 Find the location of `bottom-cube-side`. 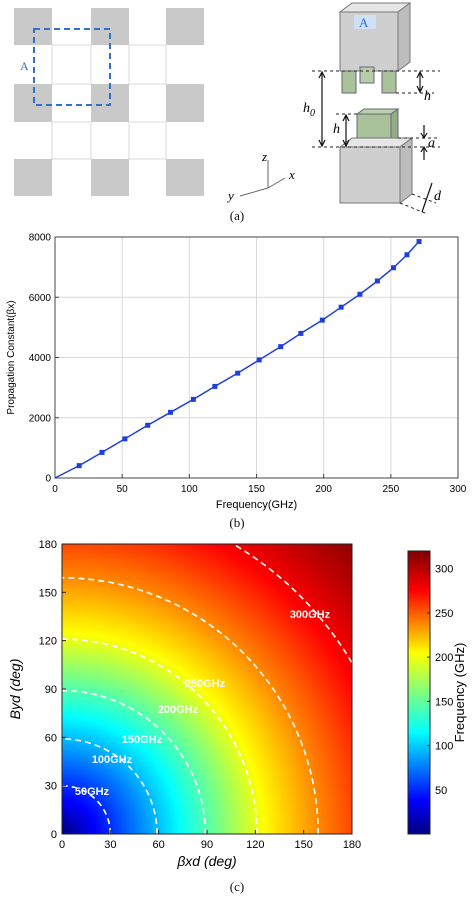

bottom-cube-side is located at coordinates (406, 170).